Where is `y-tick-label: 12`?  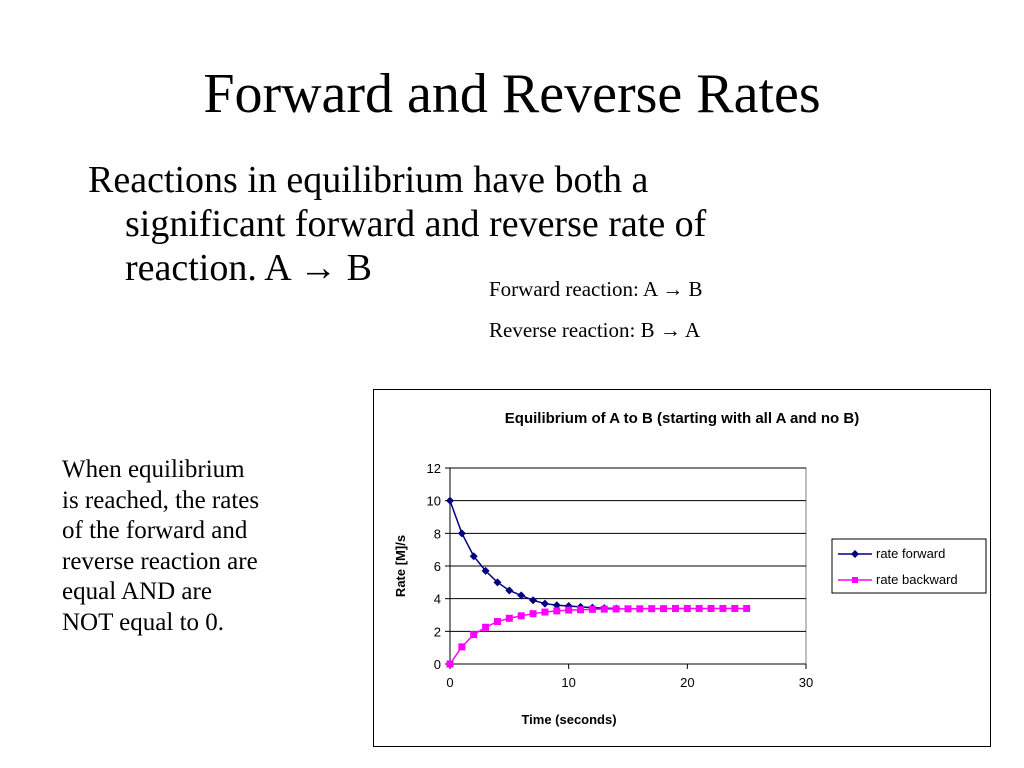 y-tick-label: 12 is located at coordinates (434, 468).